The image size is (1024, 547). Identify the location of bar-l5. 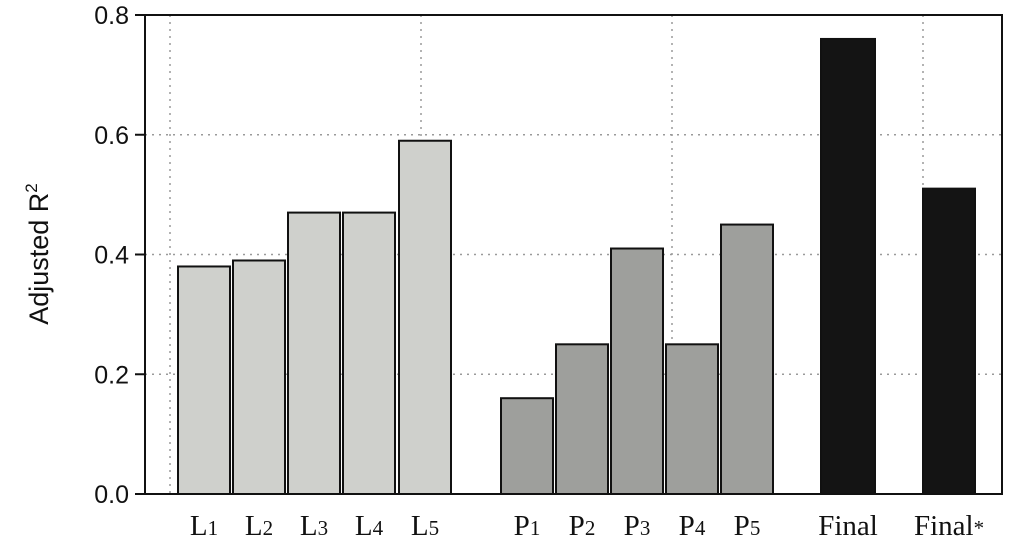
(425, 317).